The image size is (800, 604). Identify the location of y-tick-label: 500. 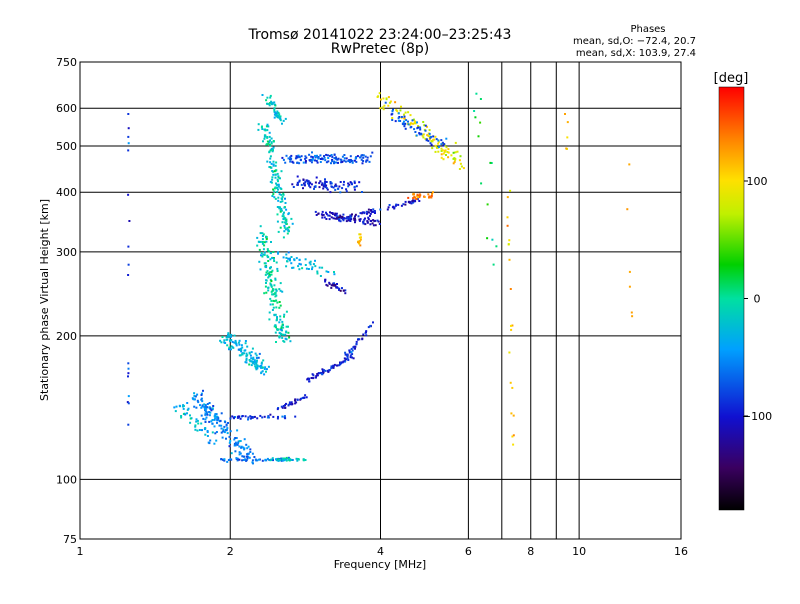
(66, 146).